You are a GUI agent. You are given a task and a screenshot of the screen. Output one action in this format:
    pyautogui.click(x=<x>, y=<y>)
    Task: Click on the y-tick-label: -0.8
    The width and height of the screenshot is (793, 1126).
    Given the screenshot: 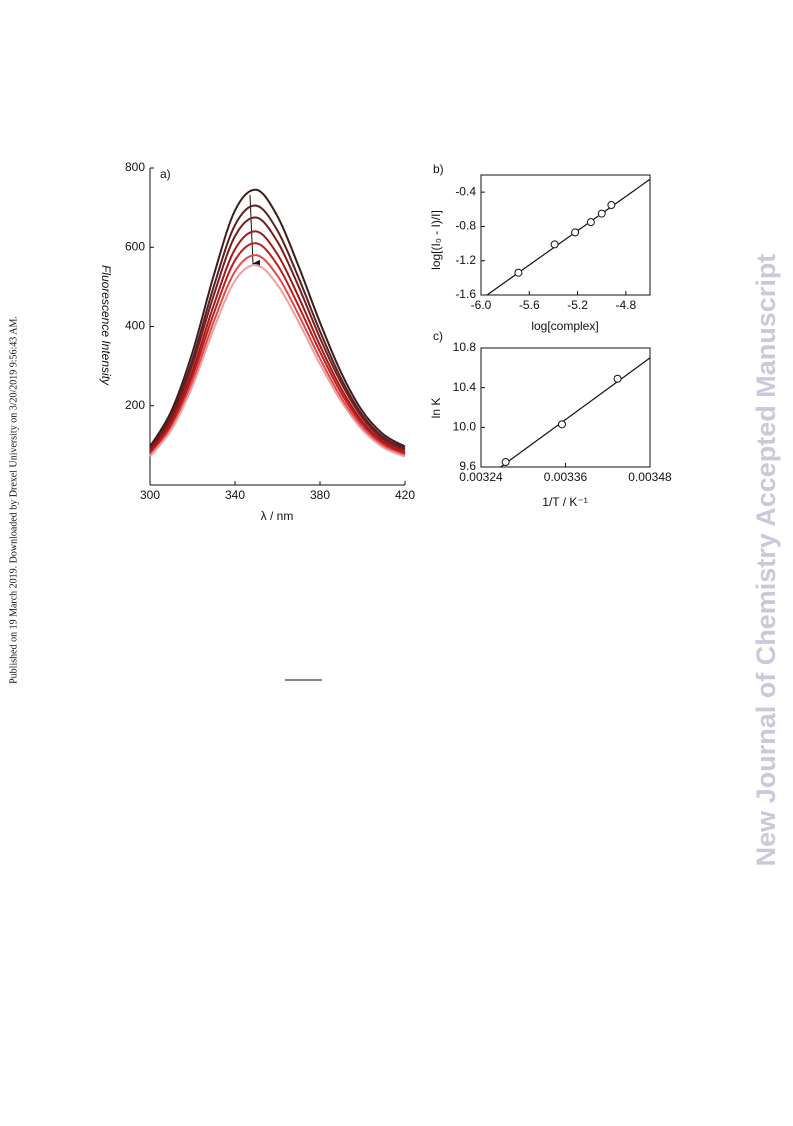 What is the action you would take?
    pyautogui.click(x=465, y=226)
    